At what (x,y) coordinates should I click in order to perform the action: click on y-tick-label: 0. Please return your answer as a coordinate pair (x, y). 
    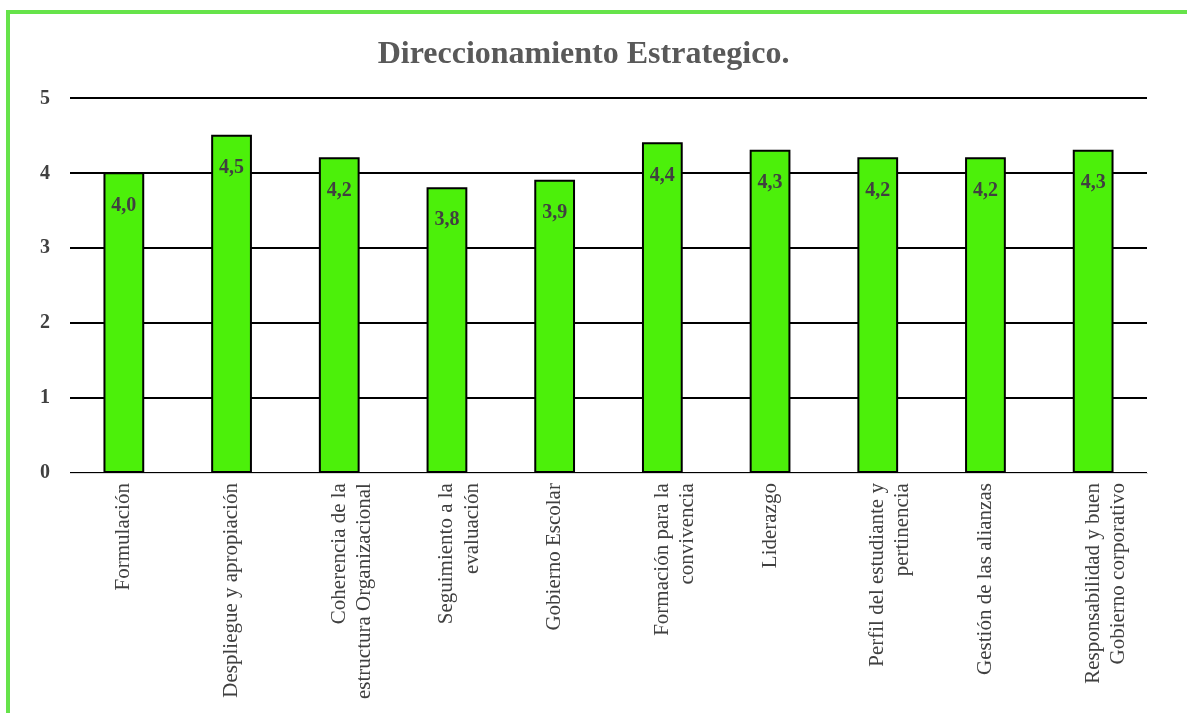
    Looking at the image, I should click on (45, 471).